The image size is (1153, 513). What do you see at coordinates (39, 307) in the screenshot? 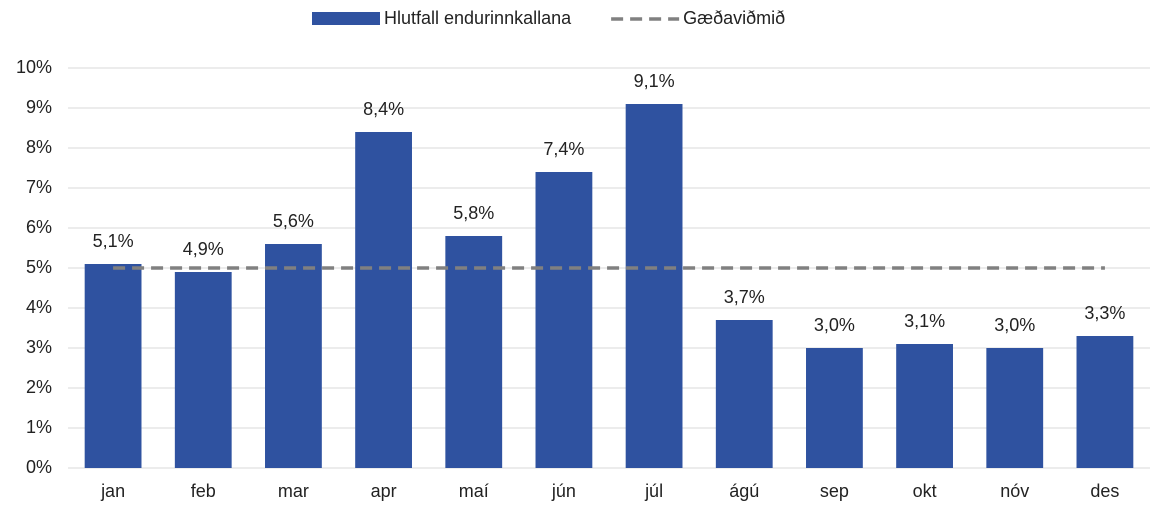
I see `y-tick-label: 4%` at bounding box center [39, 307].